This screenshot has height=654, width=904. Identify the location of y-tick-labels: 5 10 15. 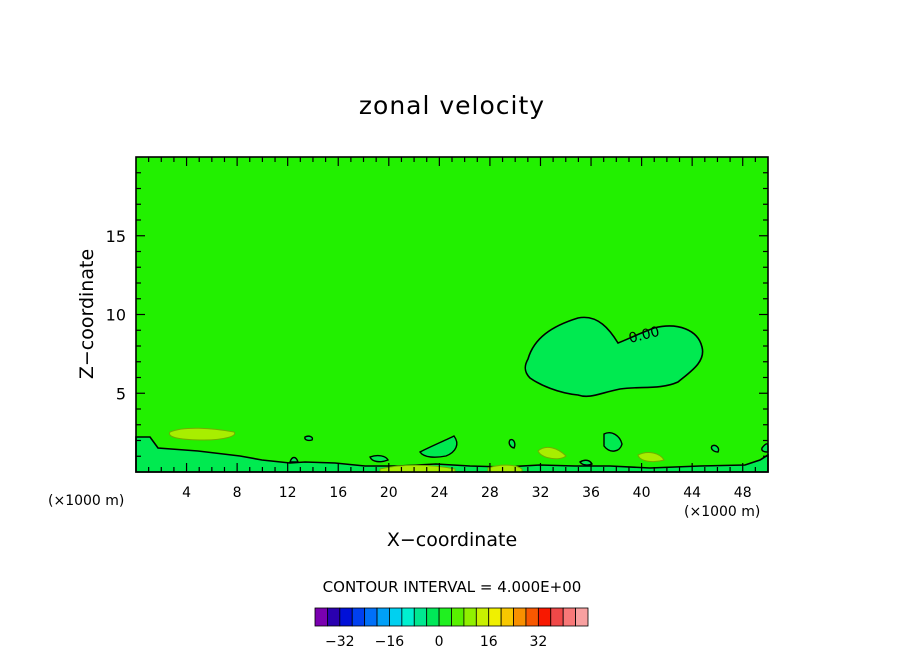
(116, 315).